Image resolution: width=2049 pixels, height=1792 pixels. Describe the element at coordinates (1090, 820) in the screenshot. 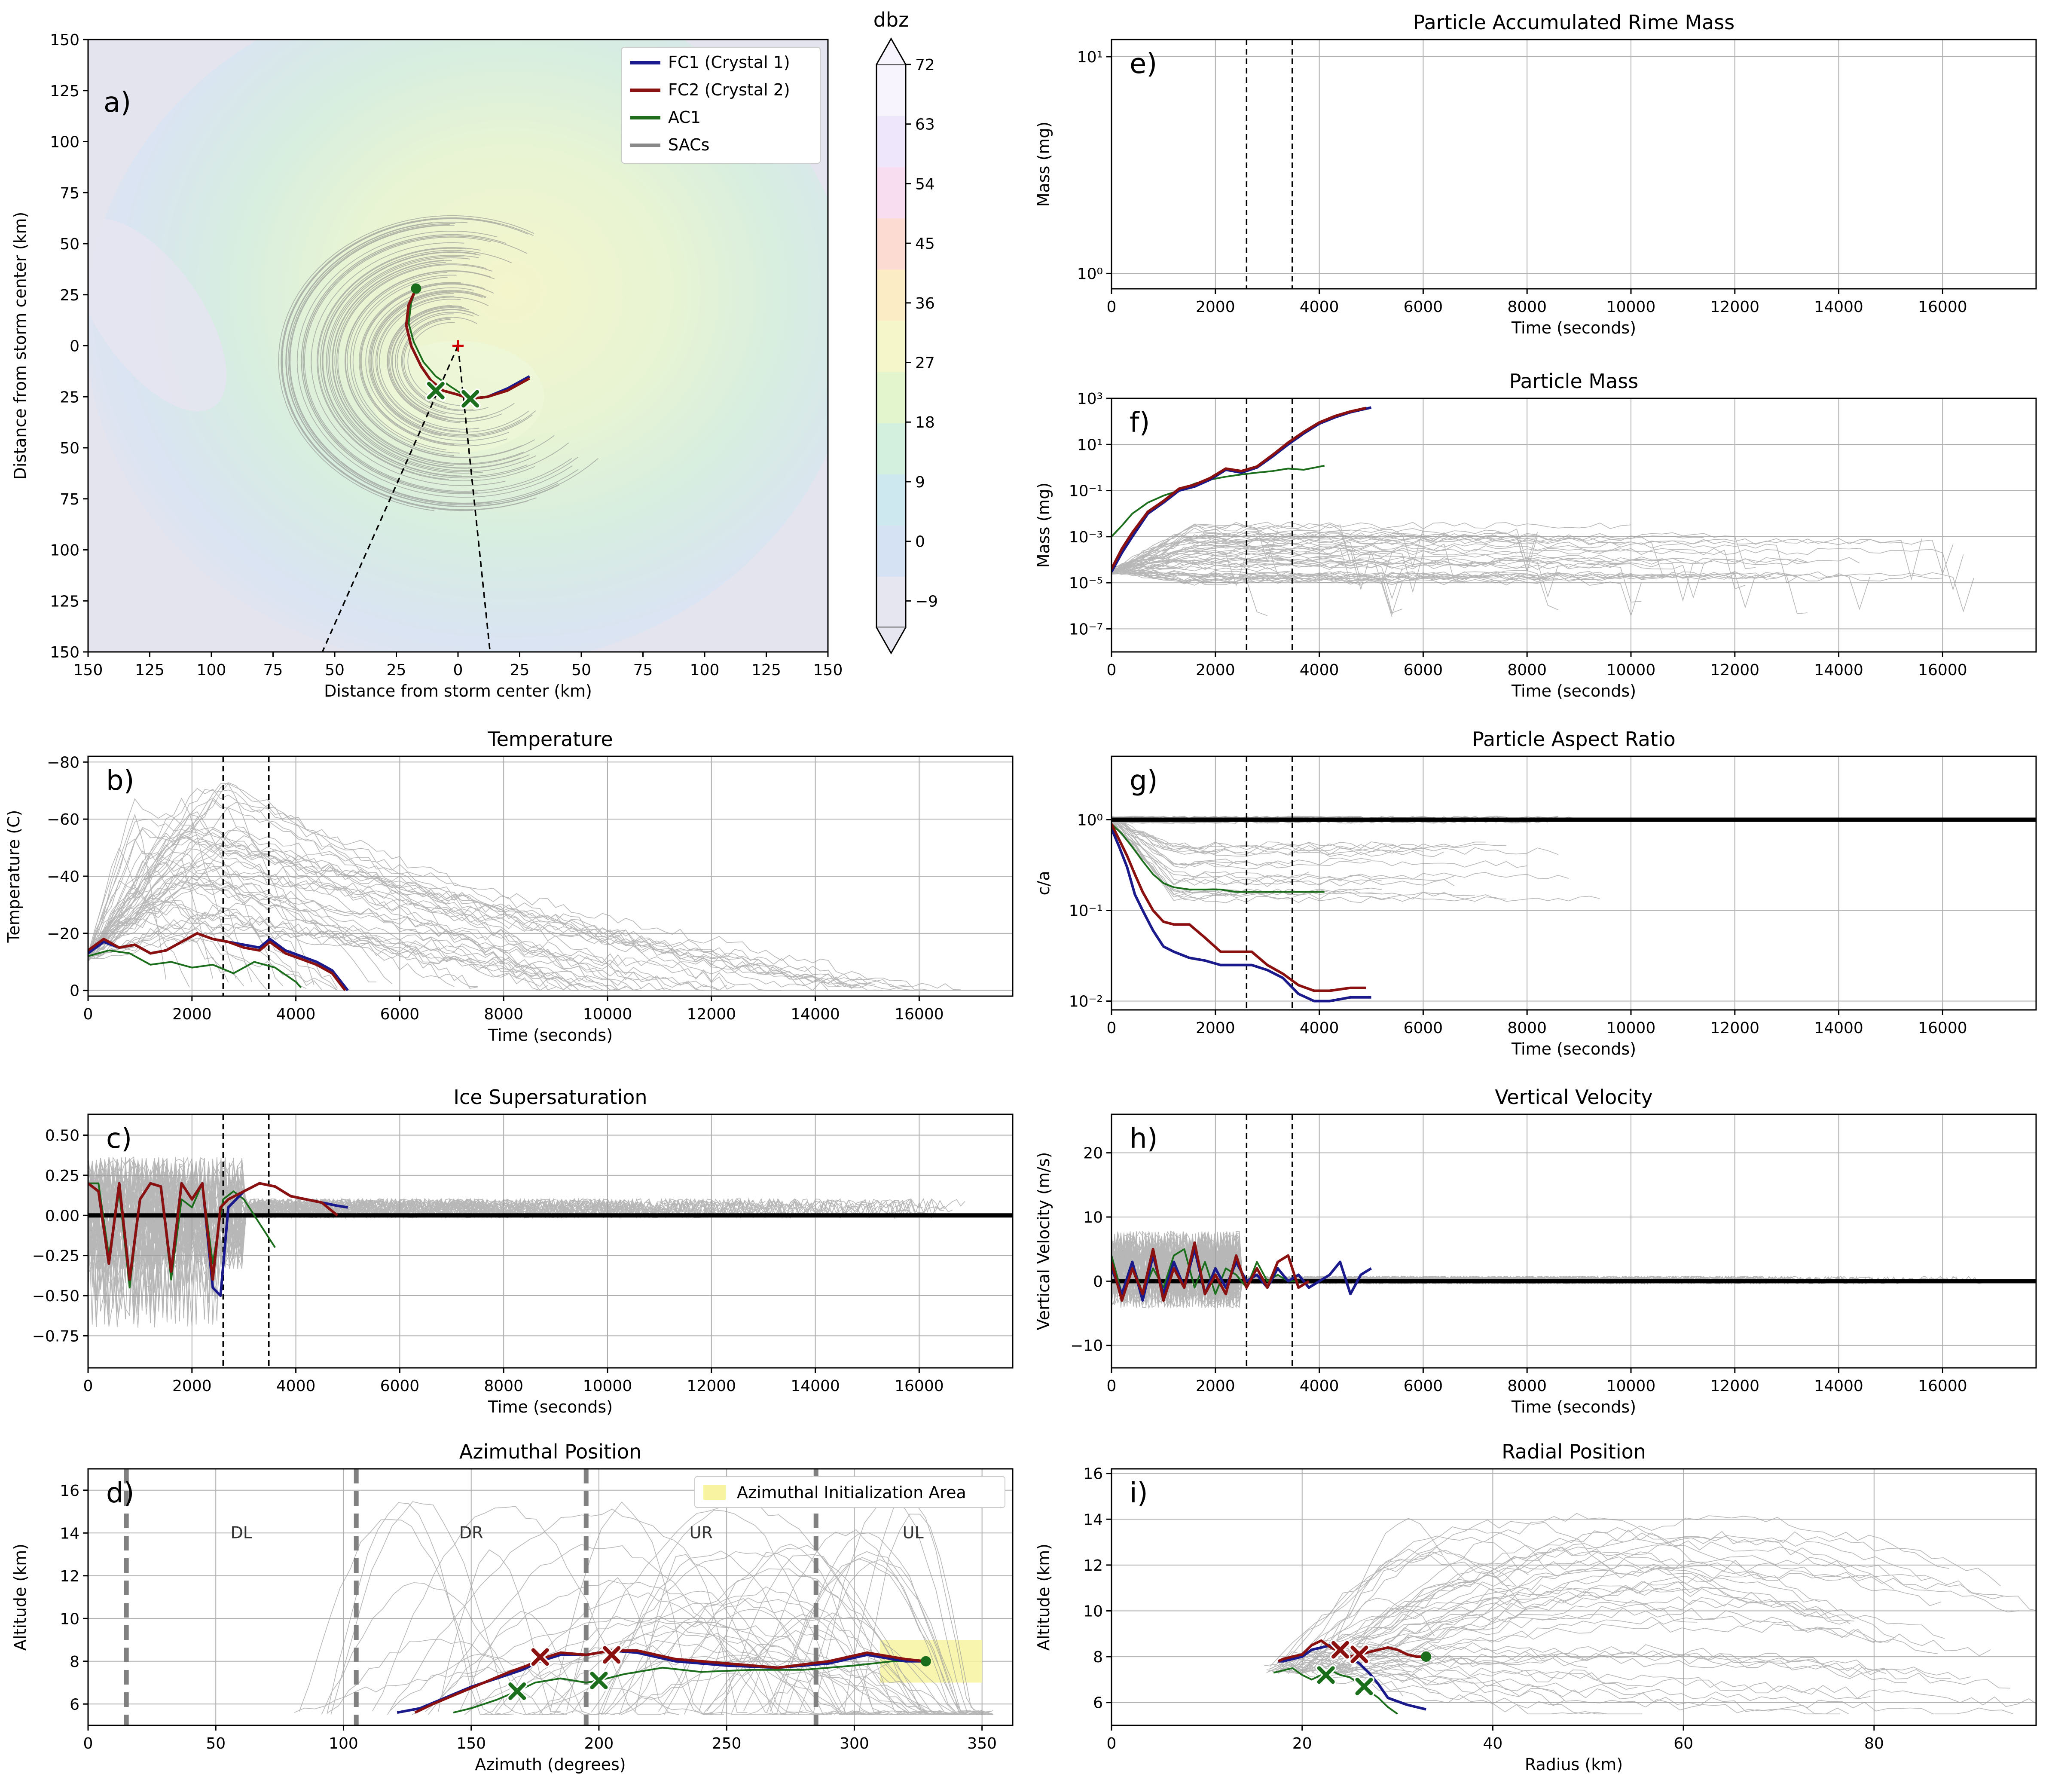

I see `panel-g-ytick-label-2: 10⁰` at that location.